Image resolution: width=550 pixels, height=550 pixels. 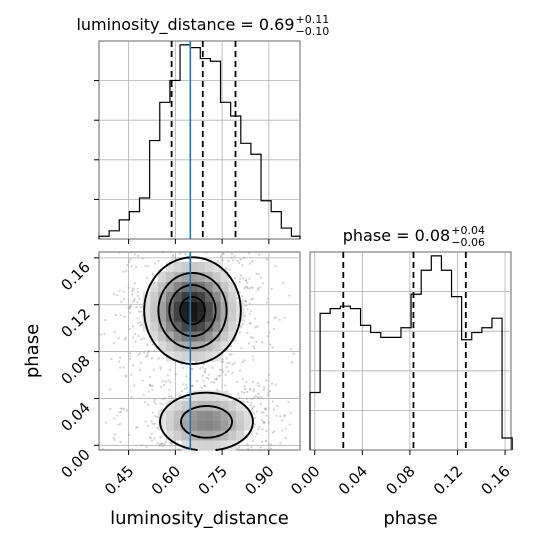 I want to click on x-tick-label-phase-0: 0.00, so click(x=305, y=480).